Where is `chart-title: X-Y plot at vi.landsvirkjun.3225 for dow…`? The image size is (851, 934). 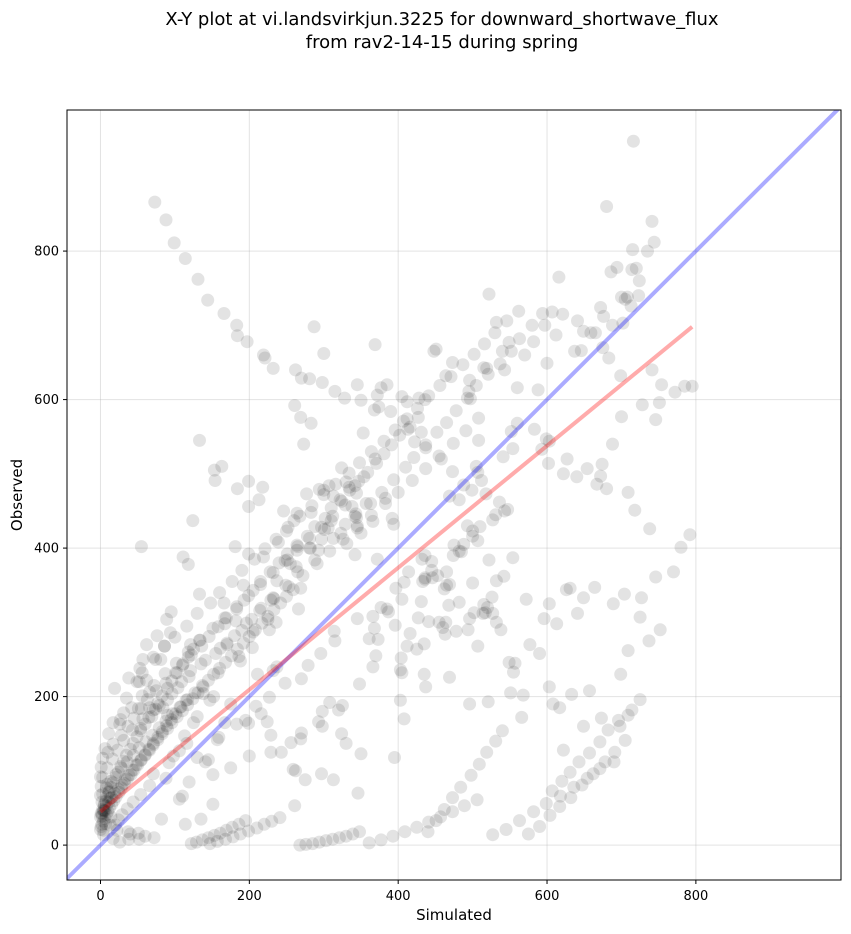
chart-title: X-Y plot at vi.landsvirkjun.3225 for dow… is located at coordinates (425, 31).